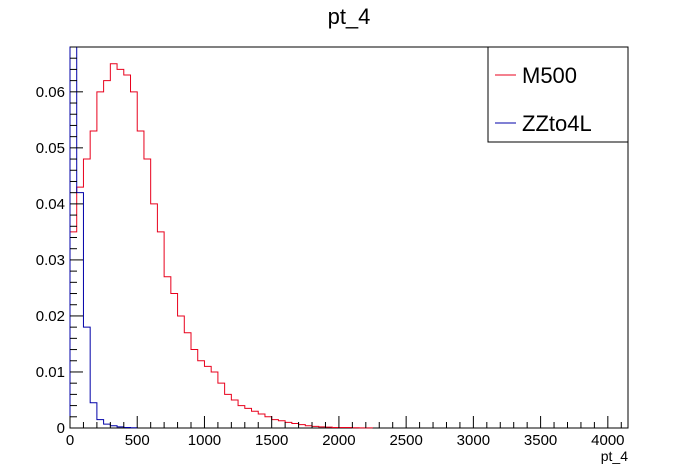 This screenshot has width=698, height=476. What do you see at coordinates (473, 440) in the screenshot?
I see `x-tick-label: 3000` at bounding box center [473, 440].